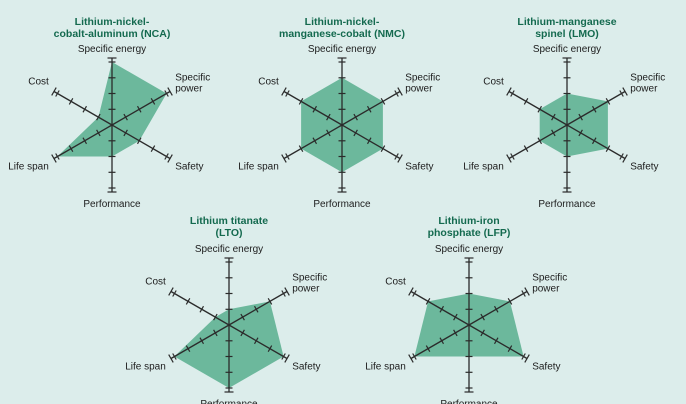  I want to click on radar-polygon, so click(573, 125).